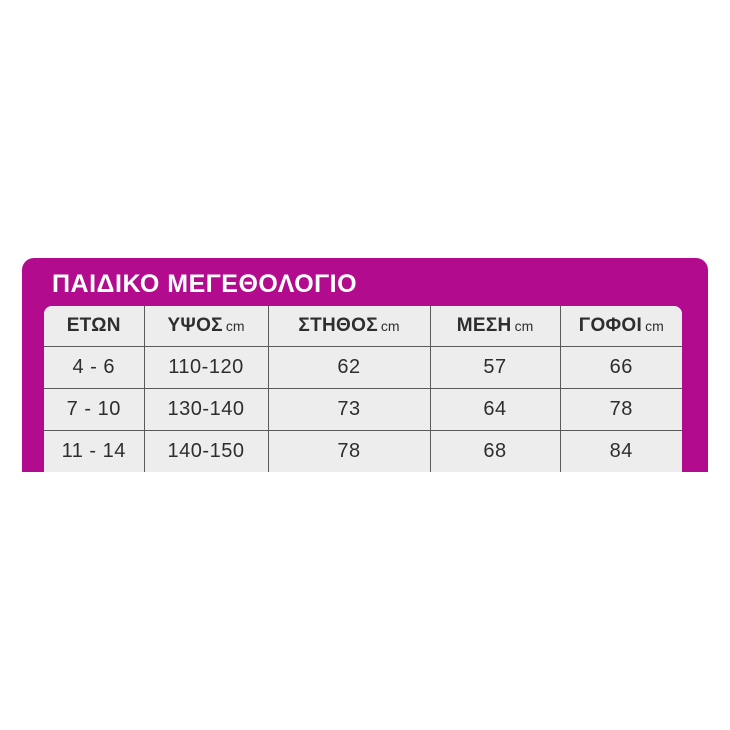 The height and width of the screenshot is (730, 730). What do you see at coordinates (495, 451) in the screenshot?
I see `cell-waist: 68` at bounding box center [495, 451].